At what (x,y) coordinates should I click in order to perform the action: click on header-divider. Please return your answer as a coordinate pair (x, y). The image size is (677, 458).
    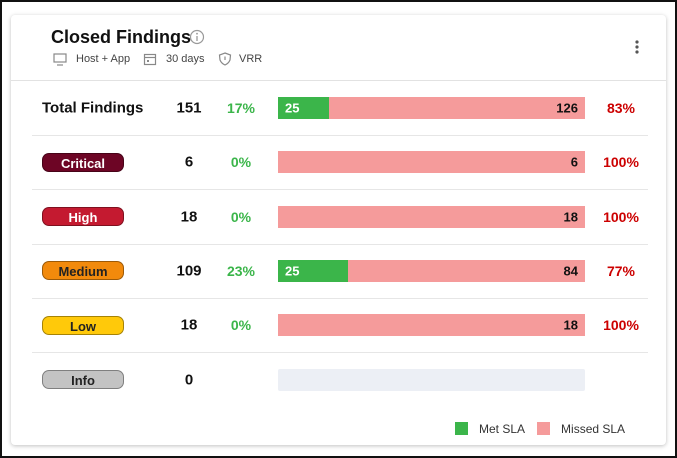
    Looking at the image, I should click on (338, 80).